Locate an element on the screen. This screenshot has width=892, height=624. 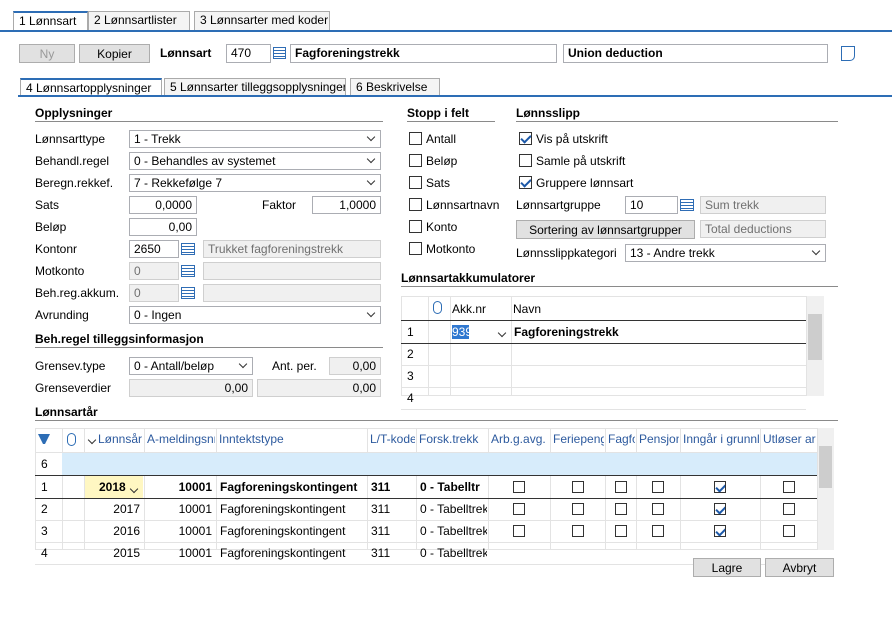
column-header: Akk.nr is located at coordinates (469, 309).